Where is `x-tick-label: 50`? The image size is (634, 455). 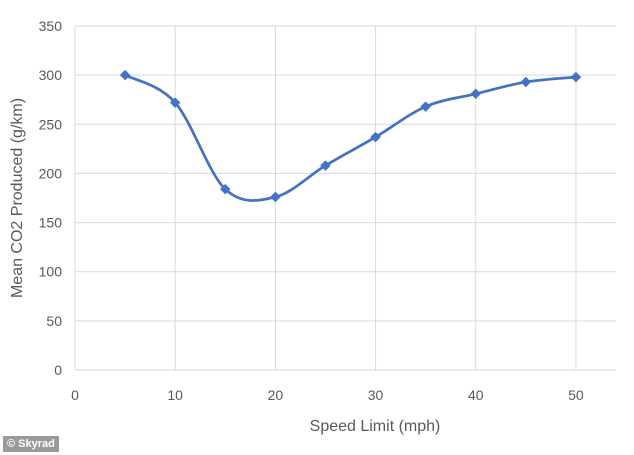
x-tick-label: 50 is located at coordinates (576, 395).